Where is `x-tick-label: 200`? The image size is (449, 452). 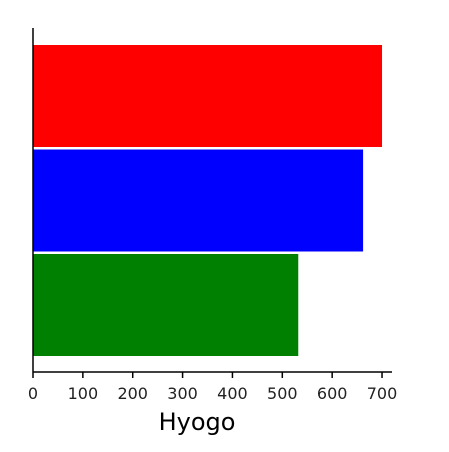
x-tick-label: 200 is located at coordinates (132, 393).